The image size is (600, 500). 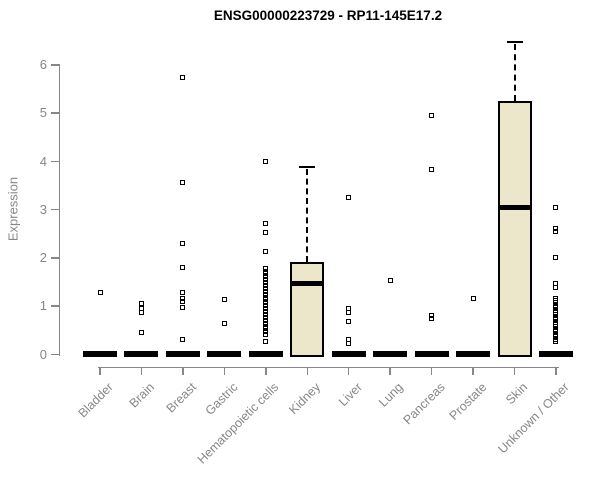 I want to click on y-tick-label: 6, so click(x=43, y=64).